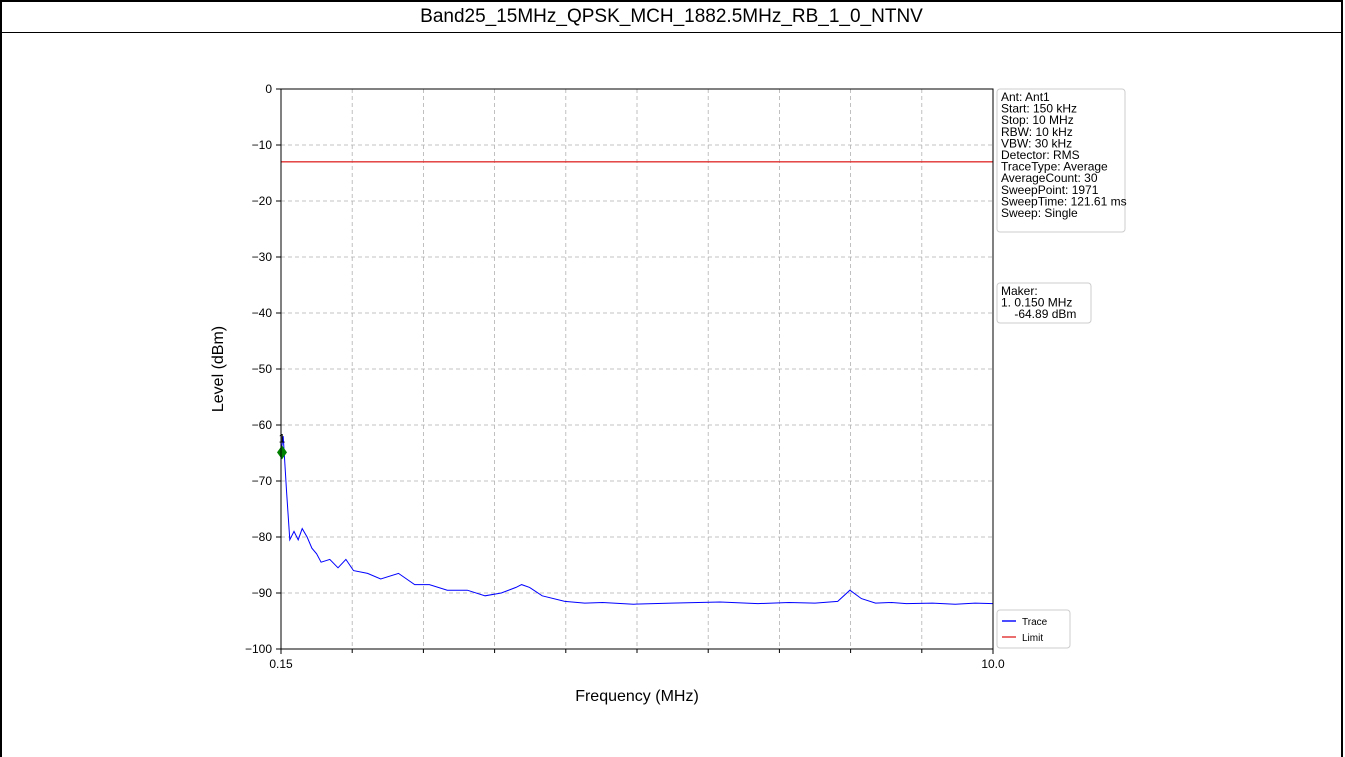  What do you see at coordinates (262, 537) in the screenshot?
I see `y-tick-label: −80` at bounding box center [262, 537].